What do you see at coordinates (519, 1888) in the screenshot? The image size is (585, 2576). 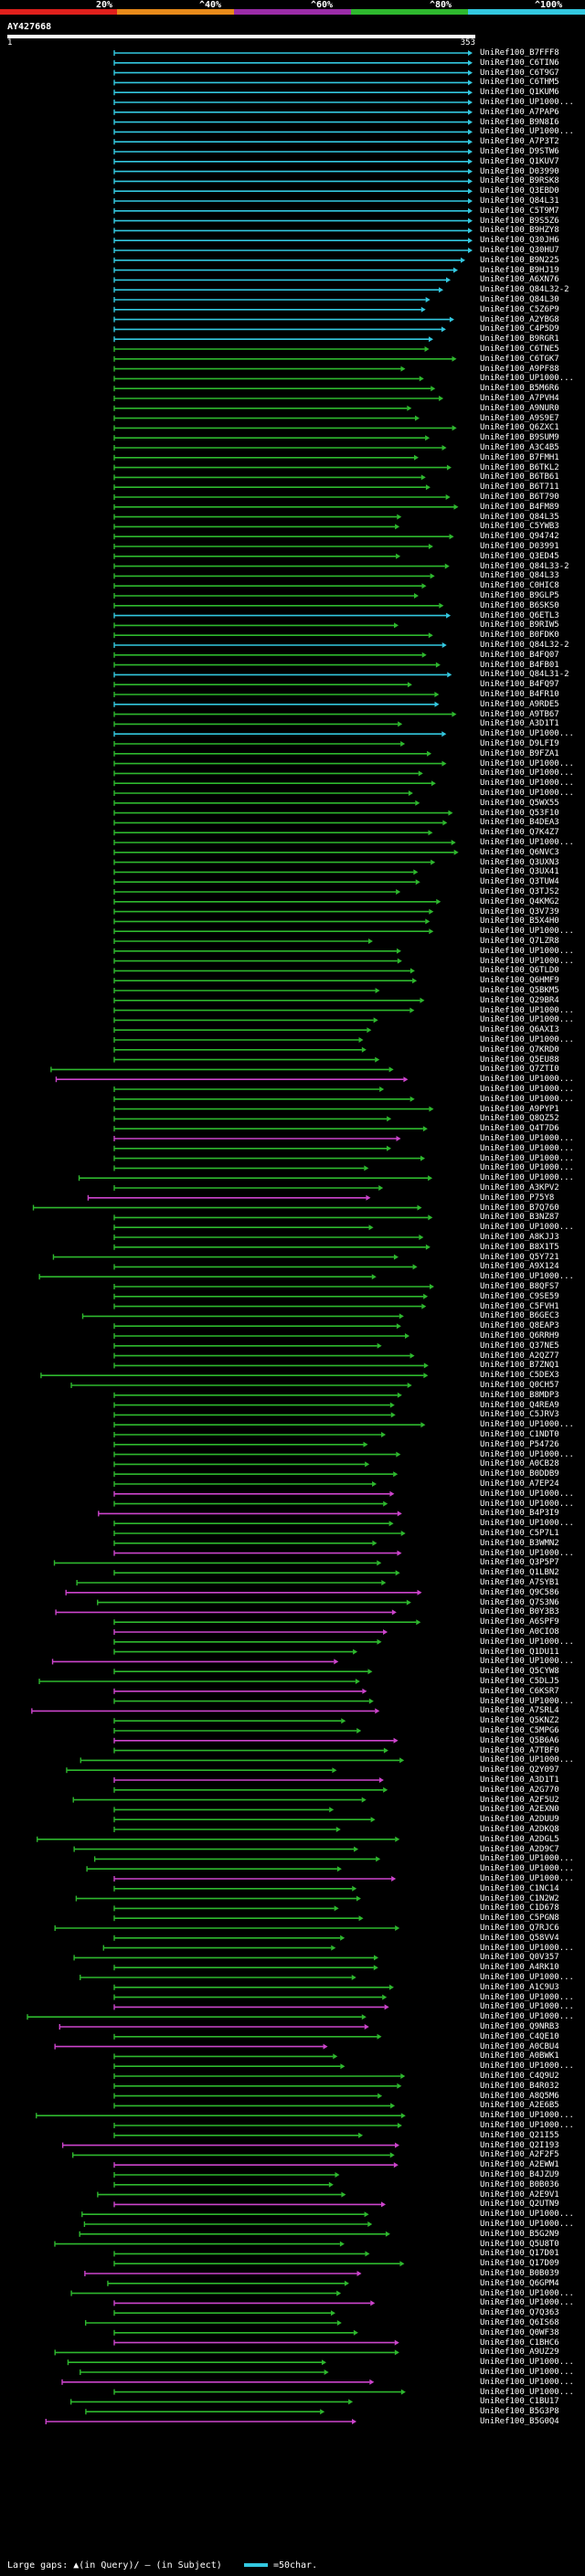 I see `hit-label: UniRef100_C1NC14` at bounding box center [519, 1888].